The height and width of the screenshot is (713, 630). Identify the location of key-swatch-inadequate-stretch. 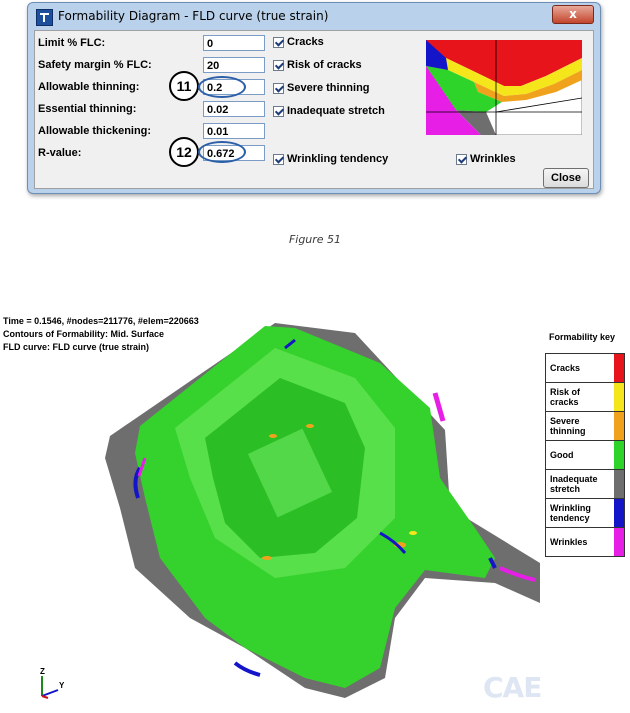
(619, 484).